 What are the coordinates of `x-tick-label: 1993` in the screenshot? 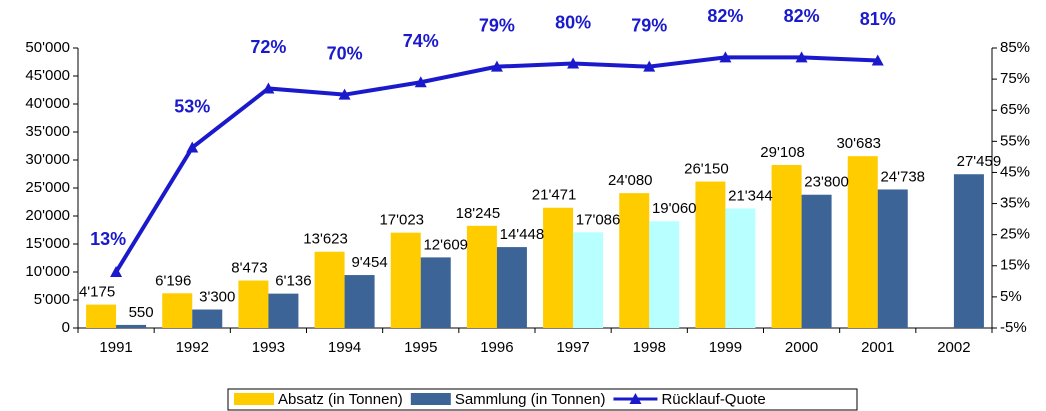 It's located at (268, 347).